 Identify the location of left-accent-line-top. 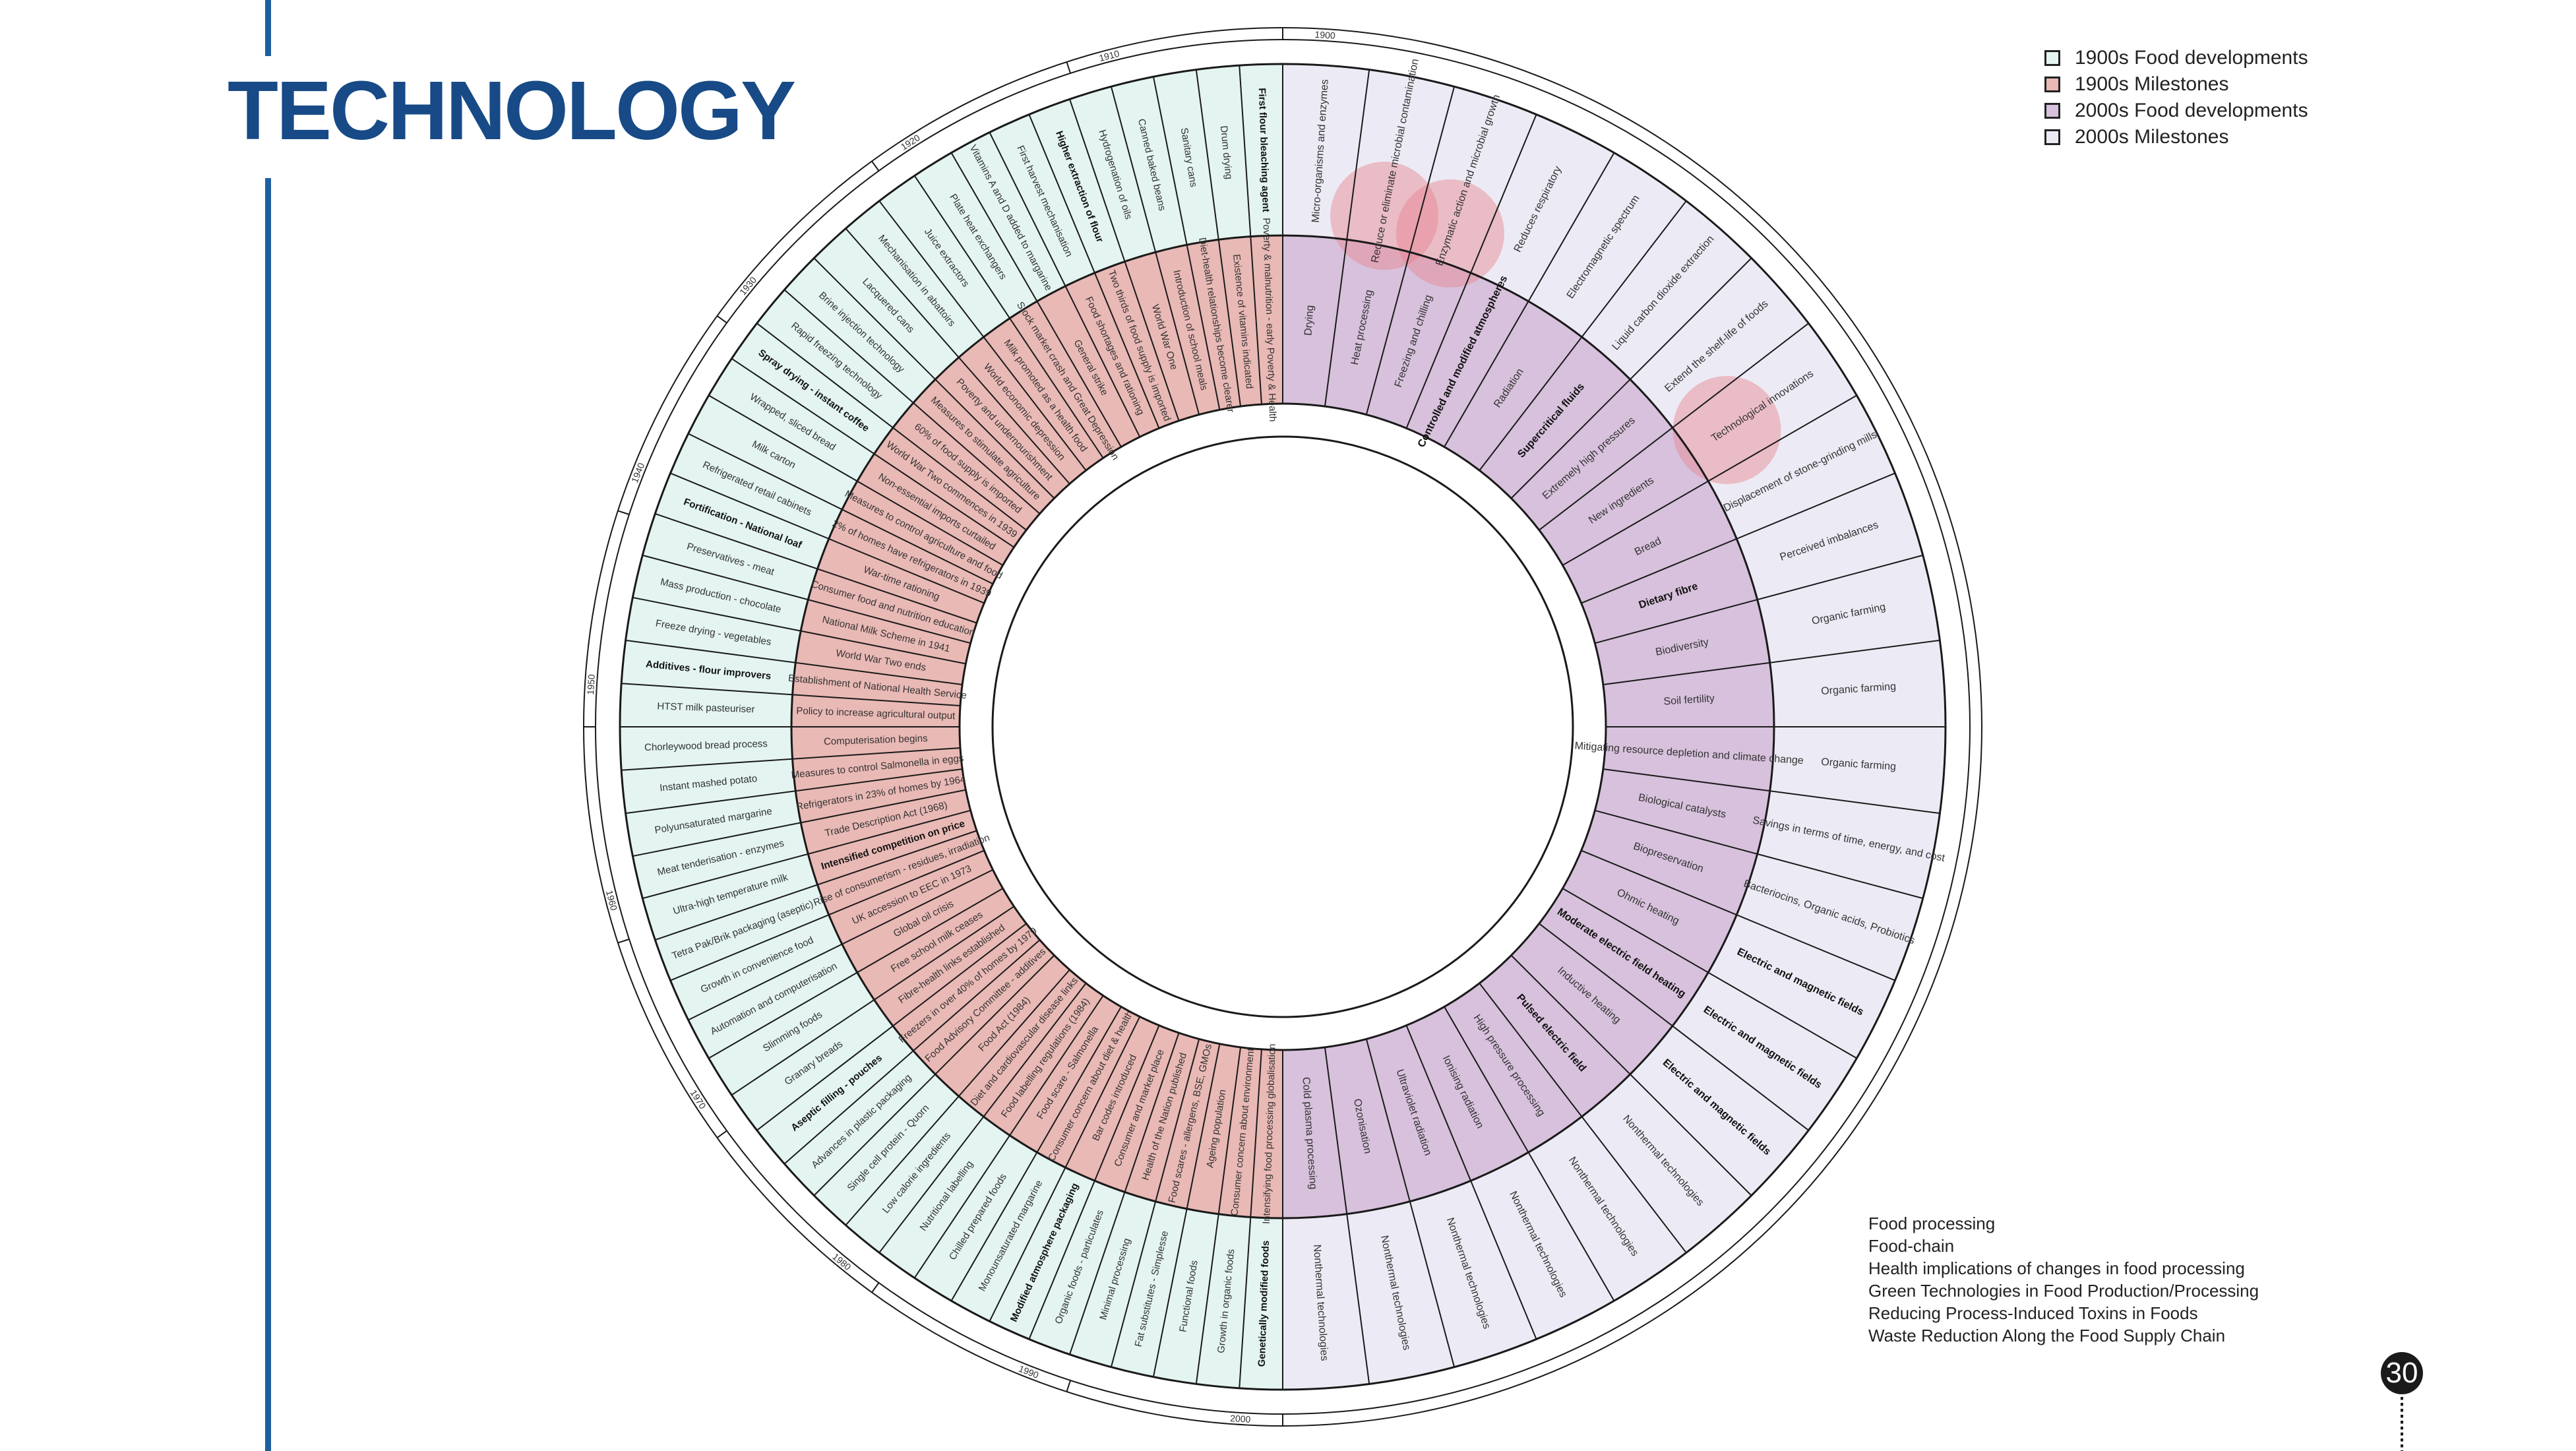
(268, 28).